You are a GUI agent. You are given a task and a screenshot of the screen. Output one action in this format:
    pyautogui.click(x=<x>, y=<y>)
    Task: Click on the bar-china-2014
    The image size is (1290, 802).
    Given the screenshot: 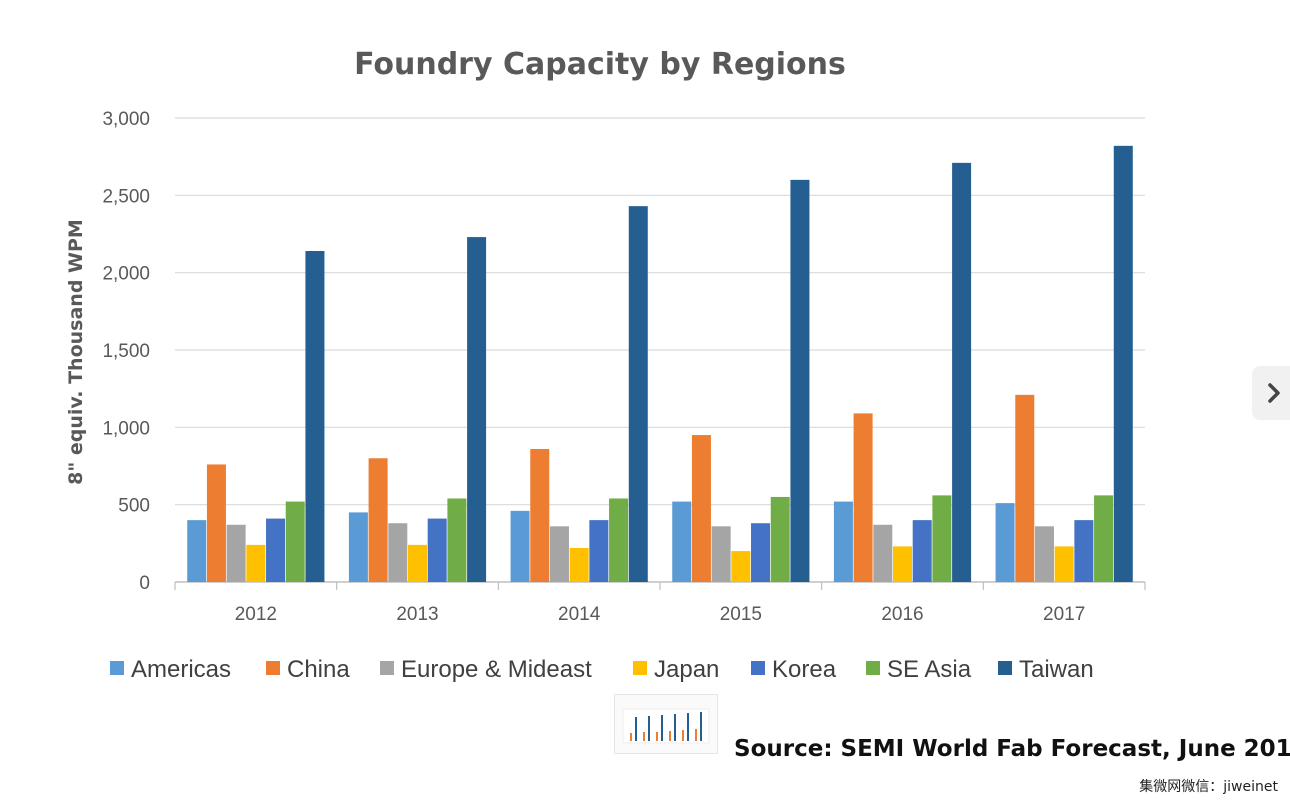 What is the action you would take?
    pyautogui.click(x=540, y=515)
    